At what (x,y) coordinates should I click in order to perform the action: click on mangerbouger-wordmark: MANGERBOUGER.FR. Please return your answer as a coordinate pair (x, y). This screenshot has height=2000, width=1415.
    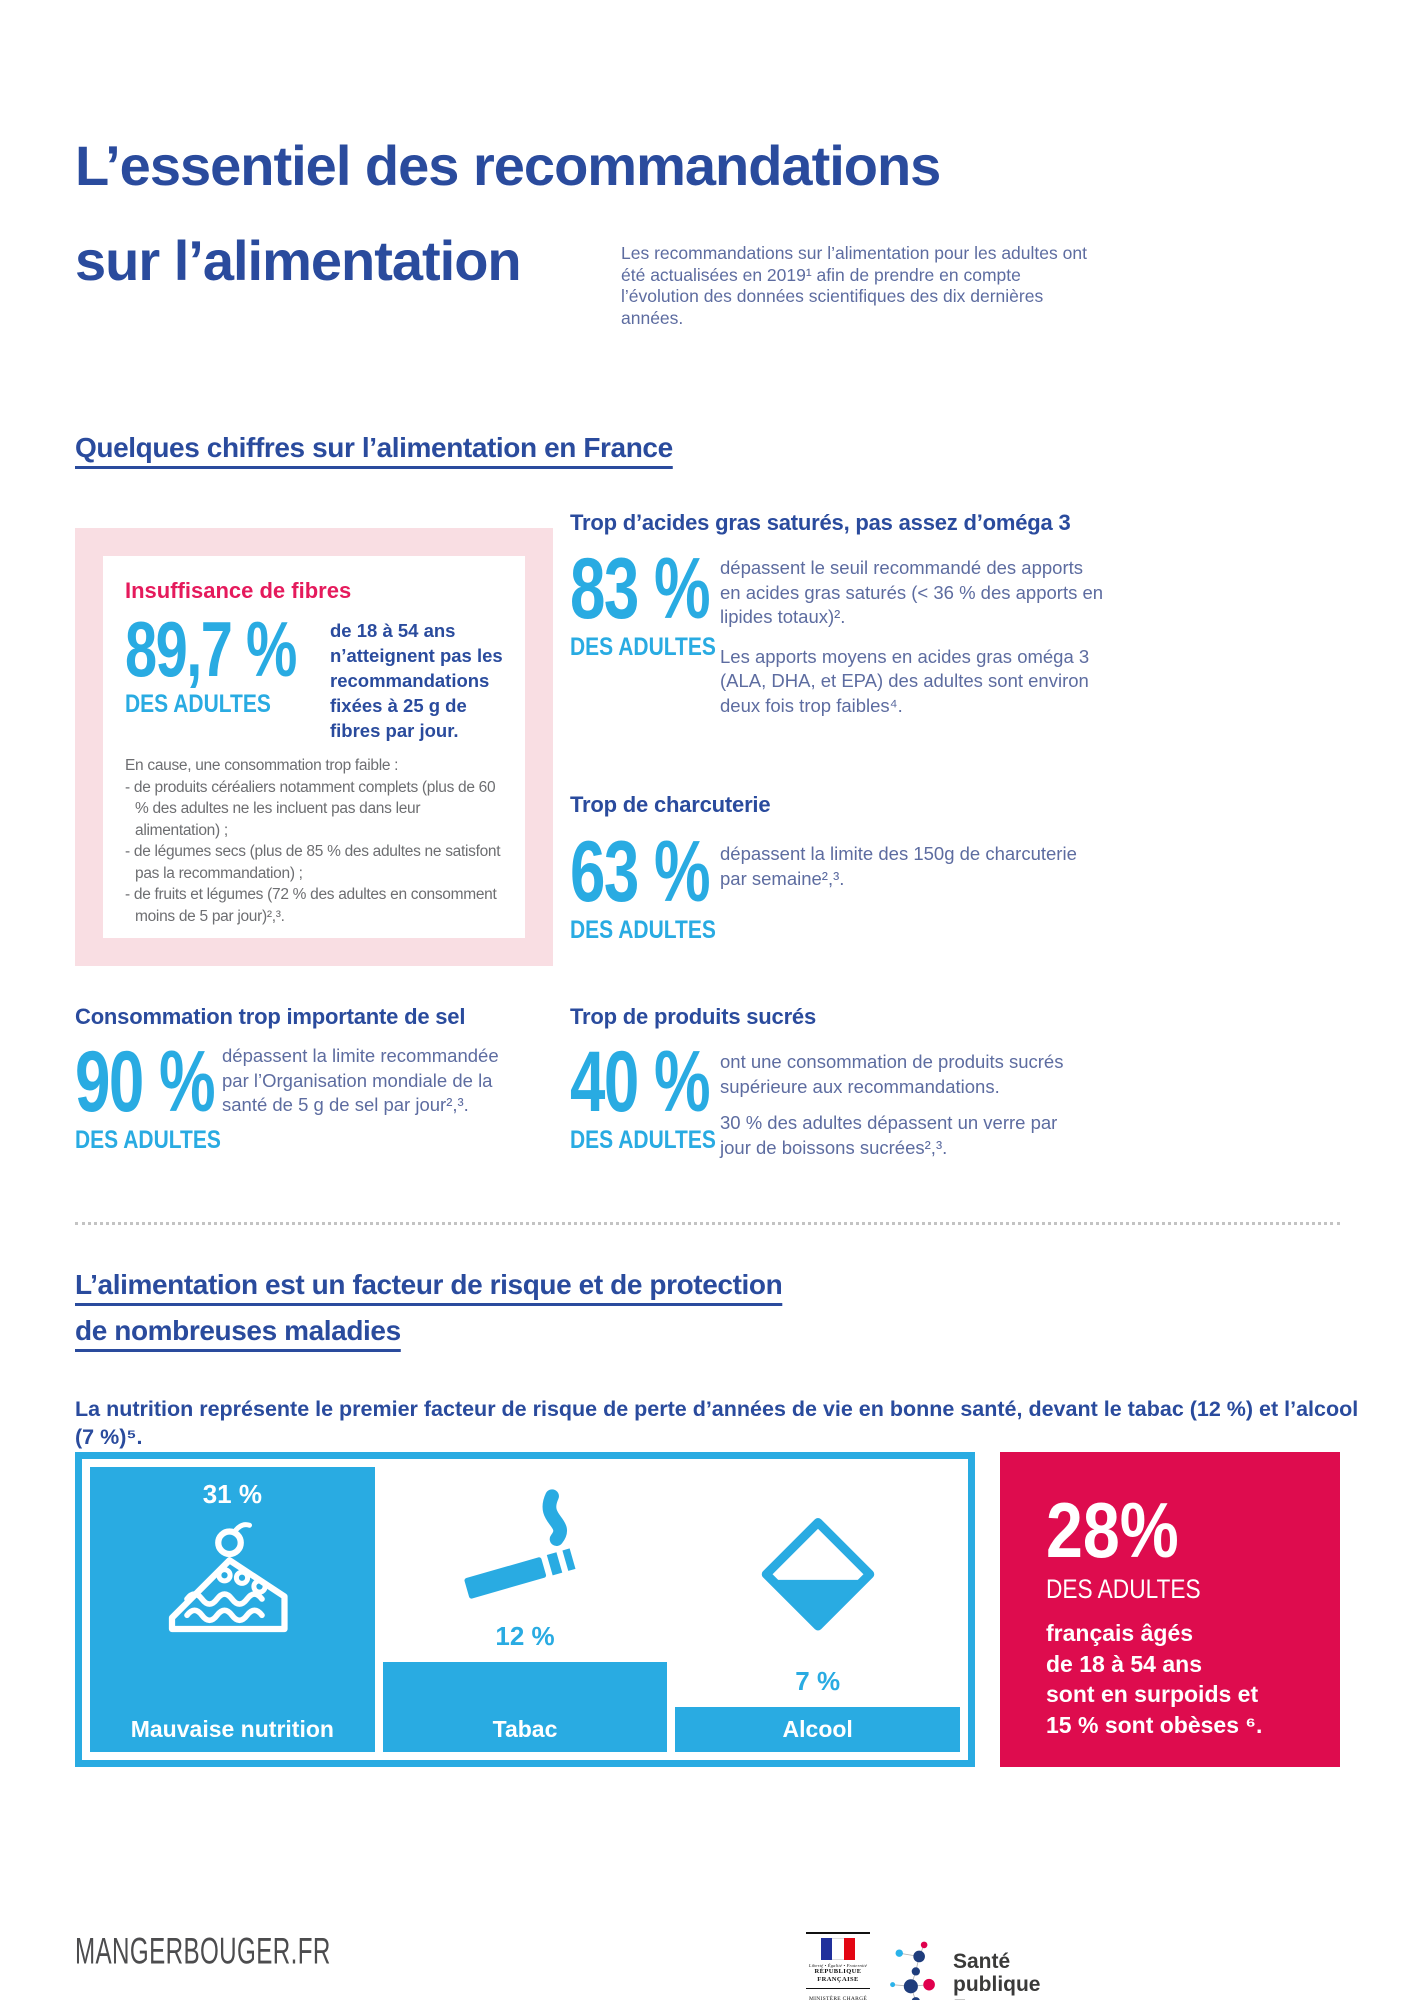
    Looking at the image, I should click on (203, 1951).